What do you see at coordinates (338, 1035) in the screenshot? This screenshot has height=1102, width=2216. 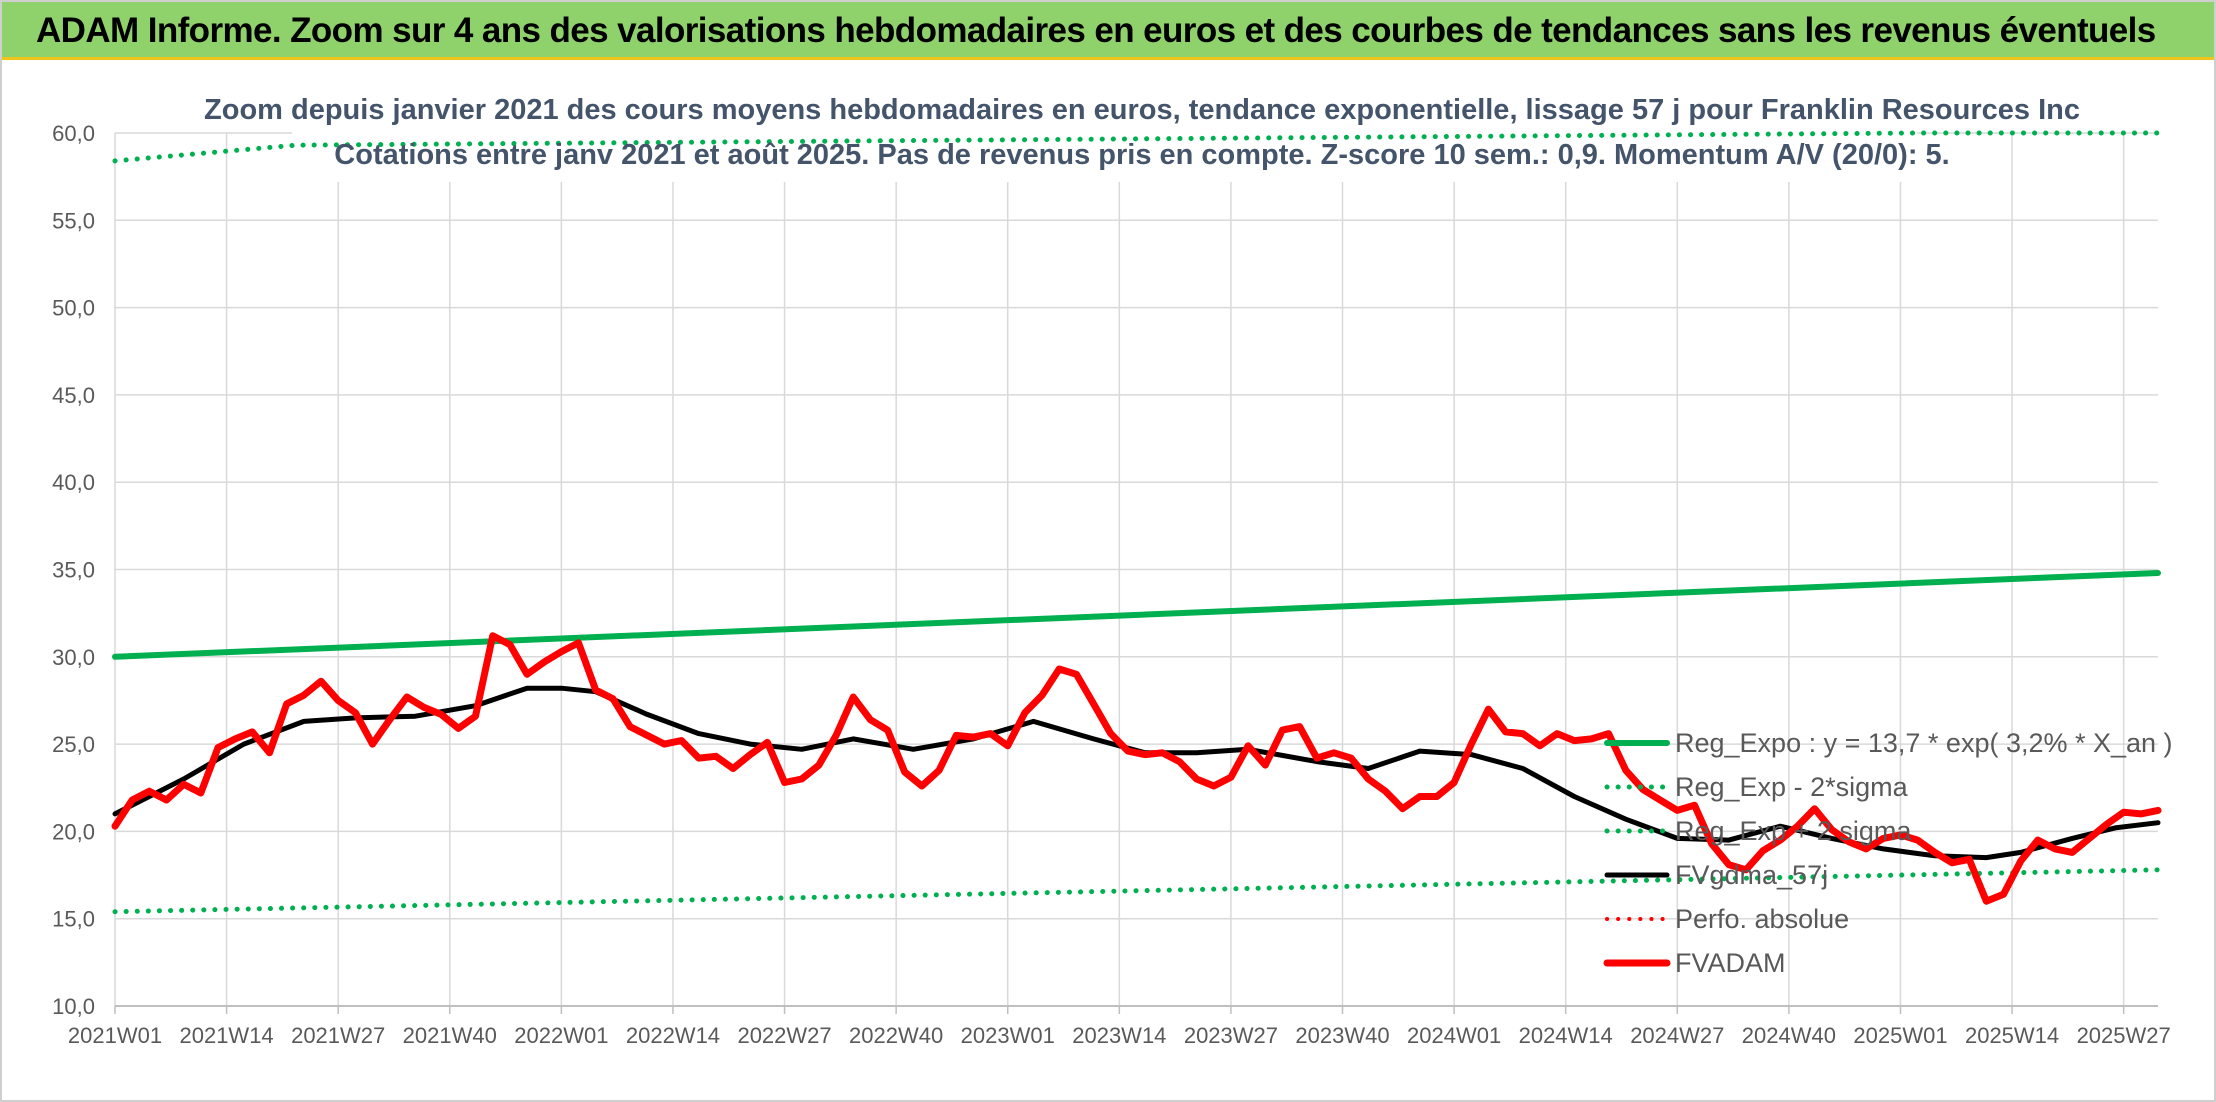 I see `x-tick-label: 2021W27` at bounding box center [338, 1035].